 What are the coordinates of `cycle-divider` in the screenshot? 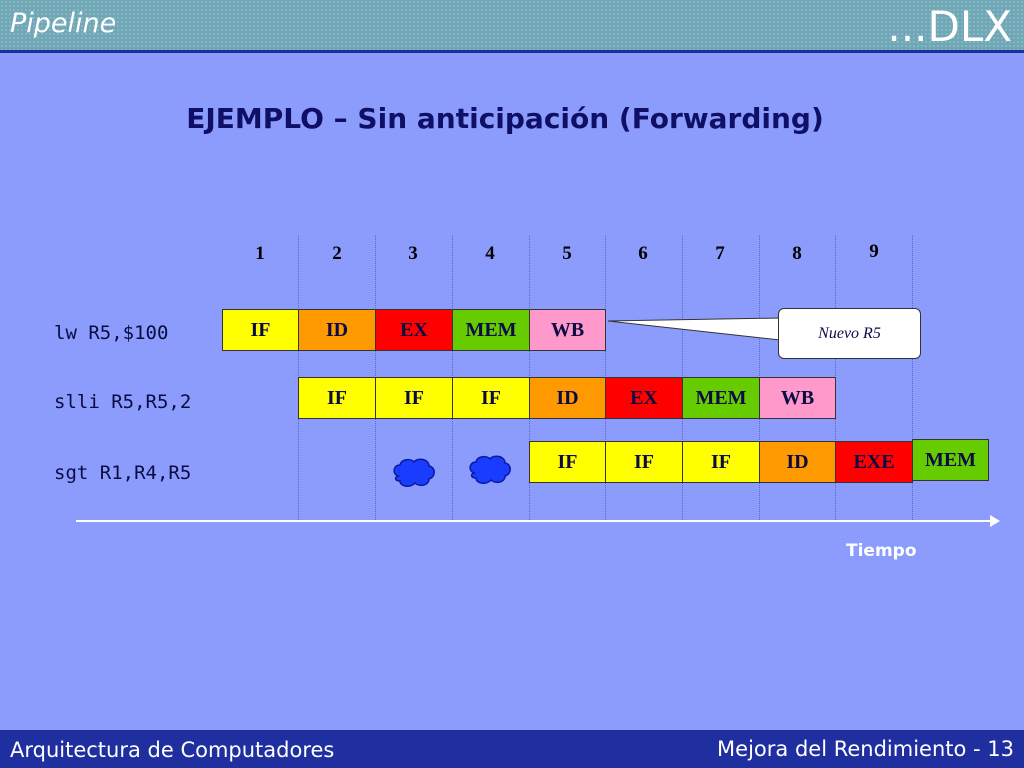 It's located at (912, 377).